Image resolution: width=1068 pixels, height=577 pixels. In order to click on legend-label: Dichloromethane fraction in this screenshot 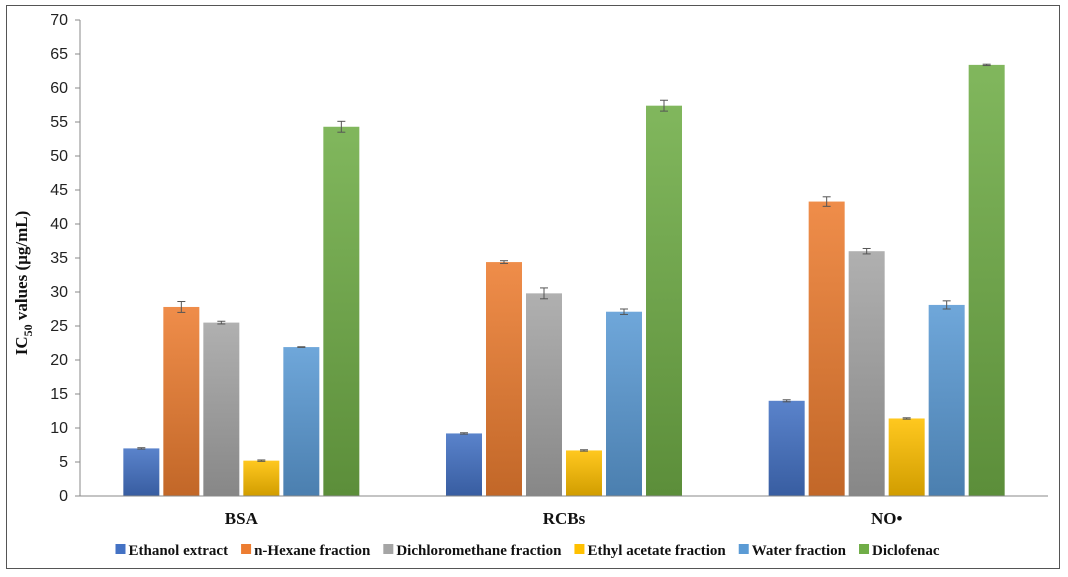, I will do `click(479, 551)`.